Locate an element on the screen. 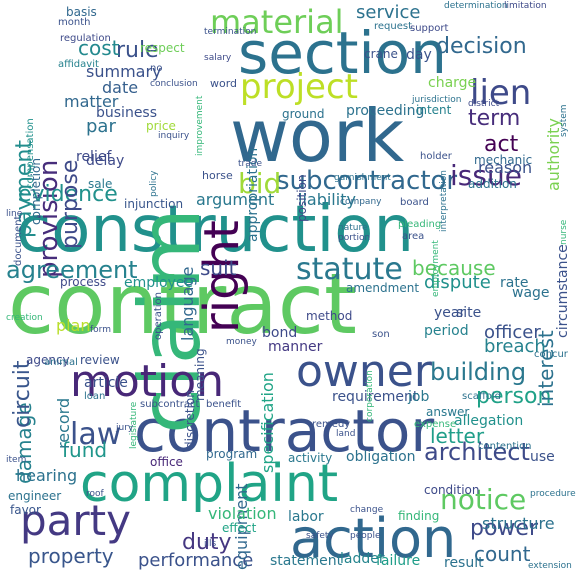 Image resolution: width=576 pixels, height=576 pixels. word-hearing: hearing is located at coordinates (47, 475).